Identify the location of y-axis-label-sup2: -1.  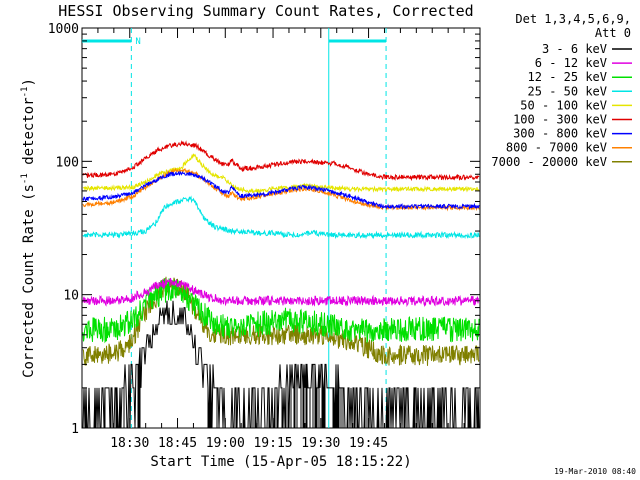
(25, 92).